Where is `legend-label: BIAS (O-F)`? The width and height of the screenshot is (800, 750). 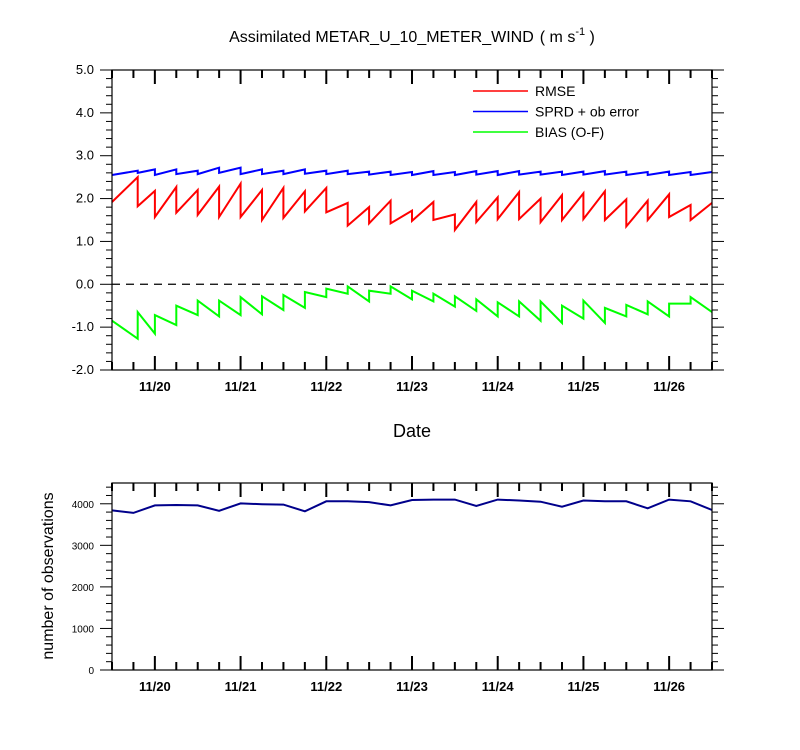
legend-label: BIAS (O-F) is located at coordinates (569, 132).